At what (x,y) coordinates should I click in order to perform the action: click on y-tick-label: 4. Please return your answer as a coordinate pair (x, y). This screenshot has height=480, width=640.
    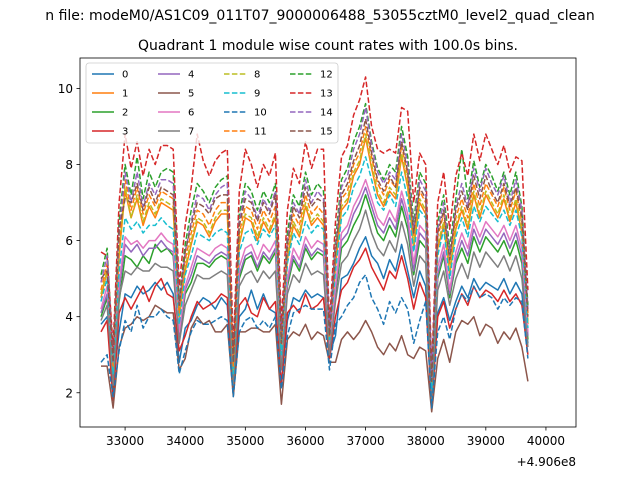
    Looking at the image, I should click on (69, 317).